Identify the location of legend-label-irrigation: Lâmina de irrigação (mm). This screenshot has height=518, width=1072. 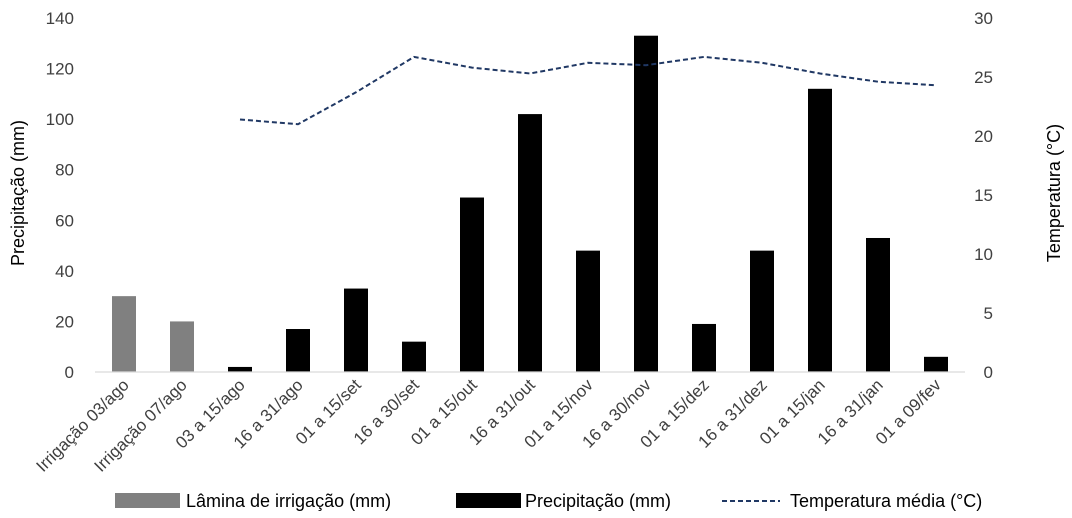
(288, 501).